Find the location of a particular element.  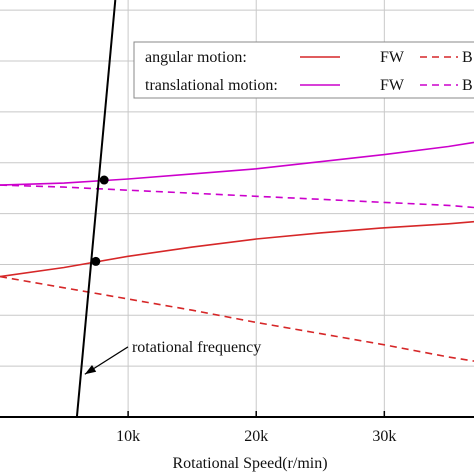

legend-entry-angular-bw: B is located at coordinates (467, 57).